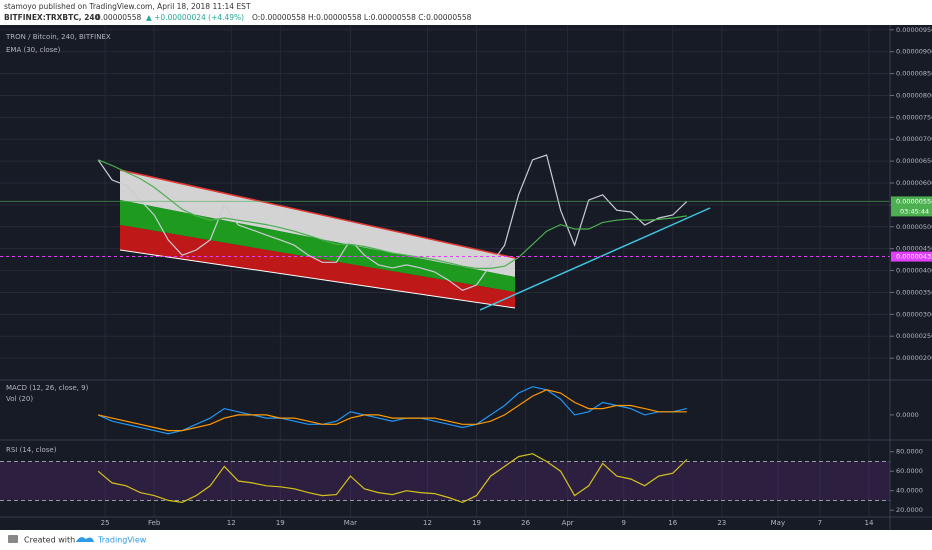 This screenshot has height=550, width=932. I want to click on y-tick-label: 60.0000, so click(909, 471).